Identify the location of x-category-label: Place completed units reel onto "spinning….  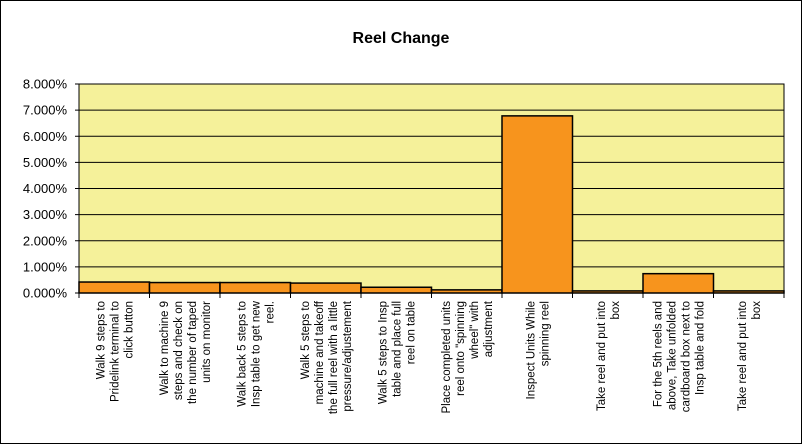
(468, 356).